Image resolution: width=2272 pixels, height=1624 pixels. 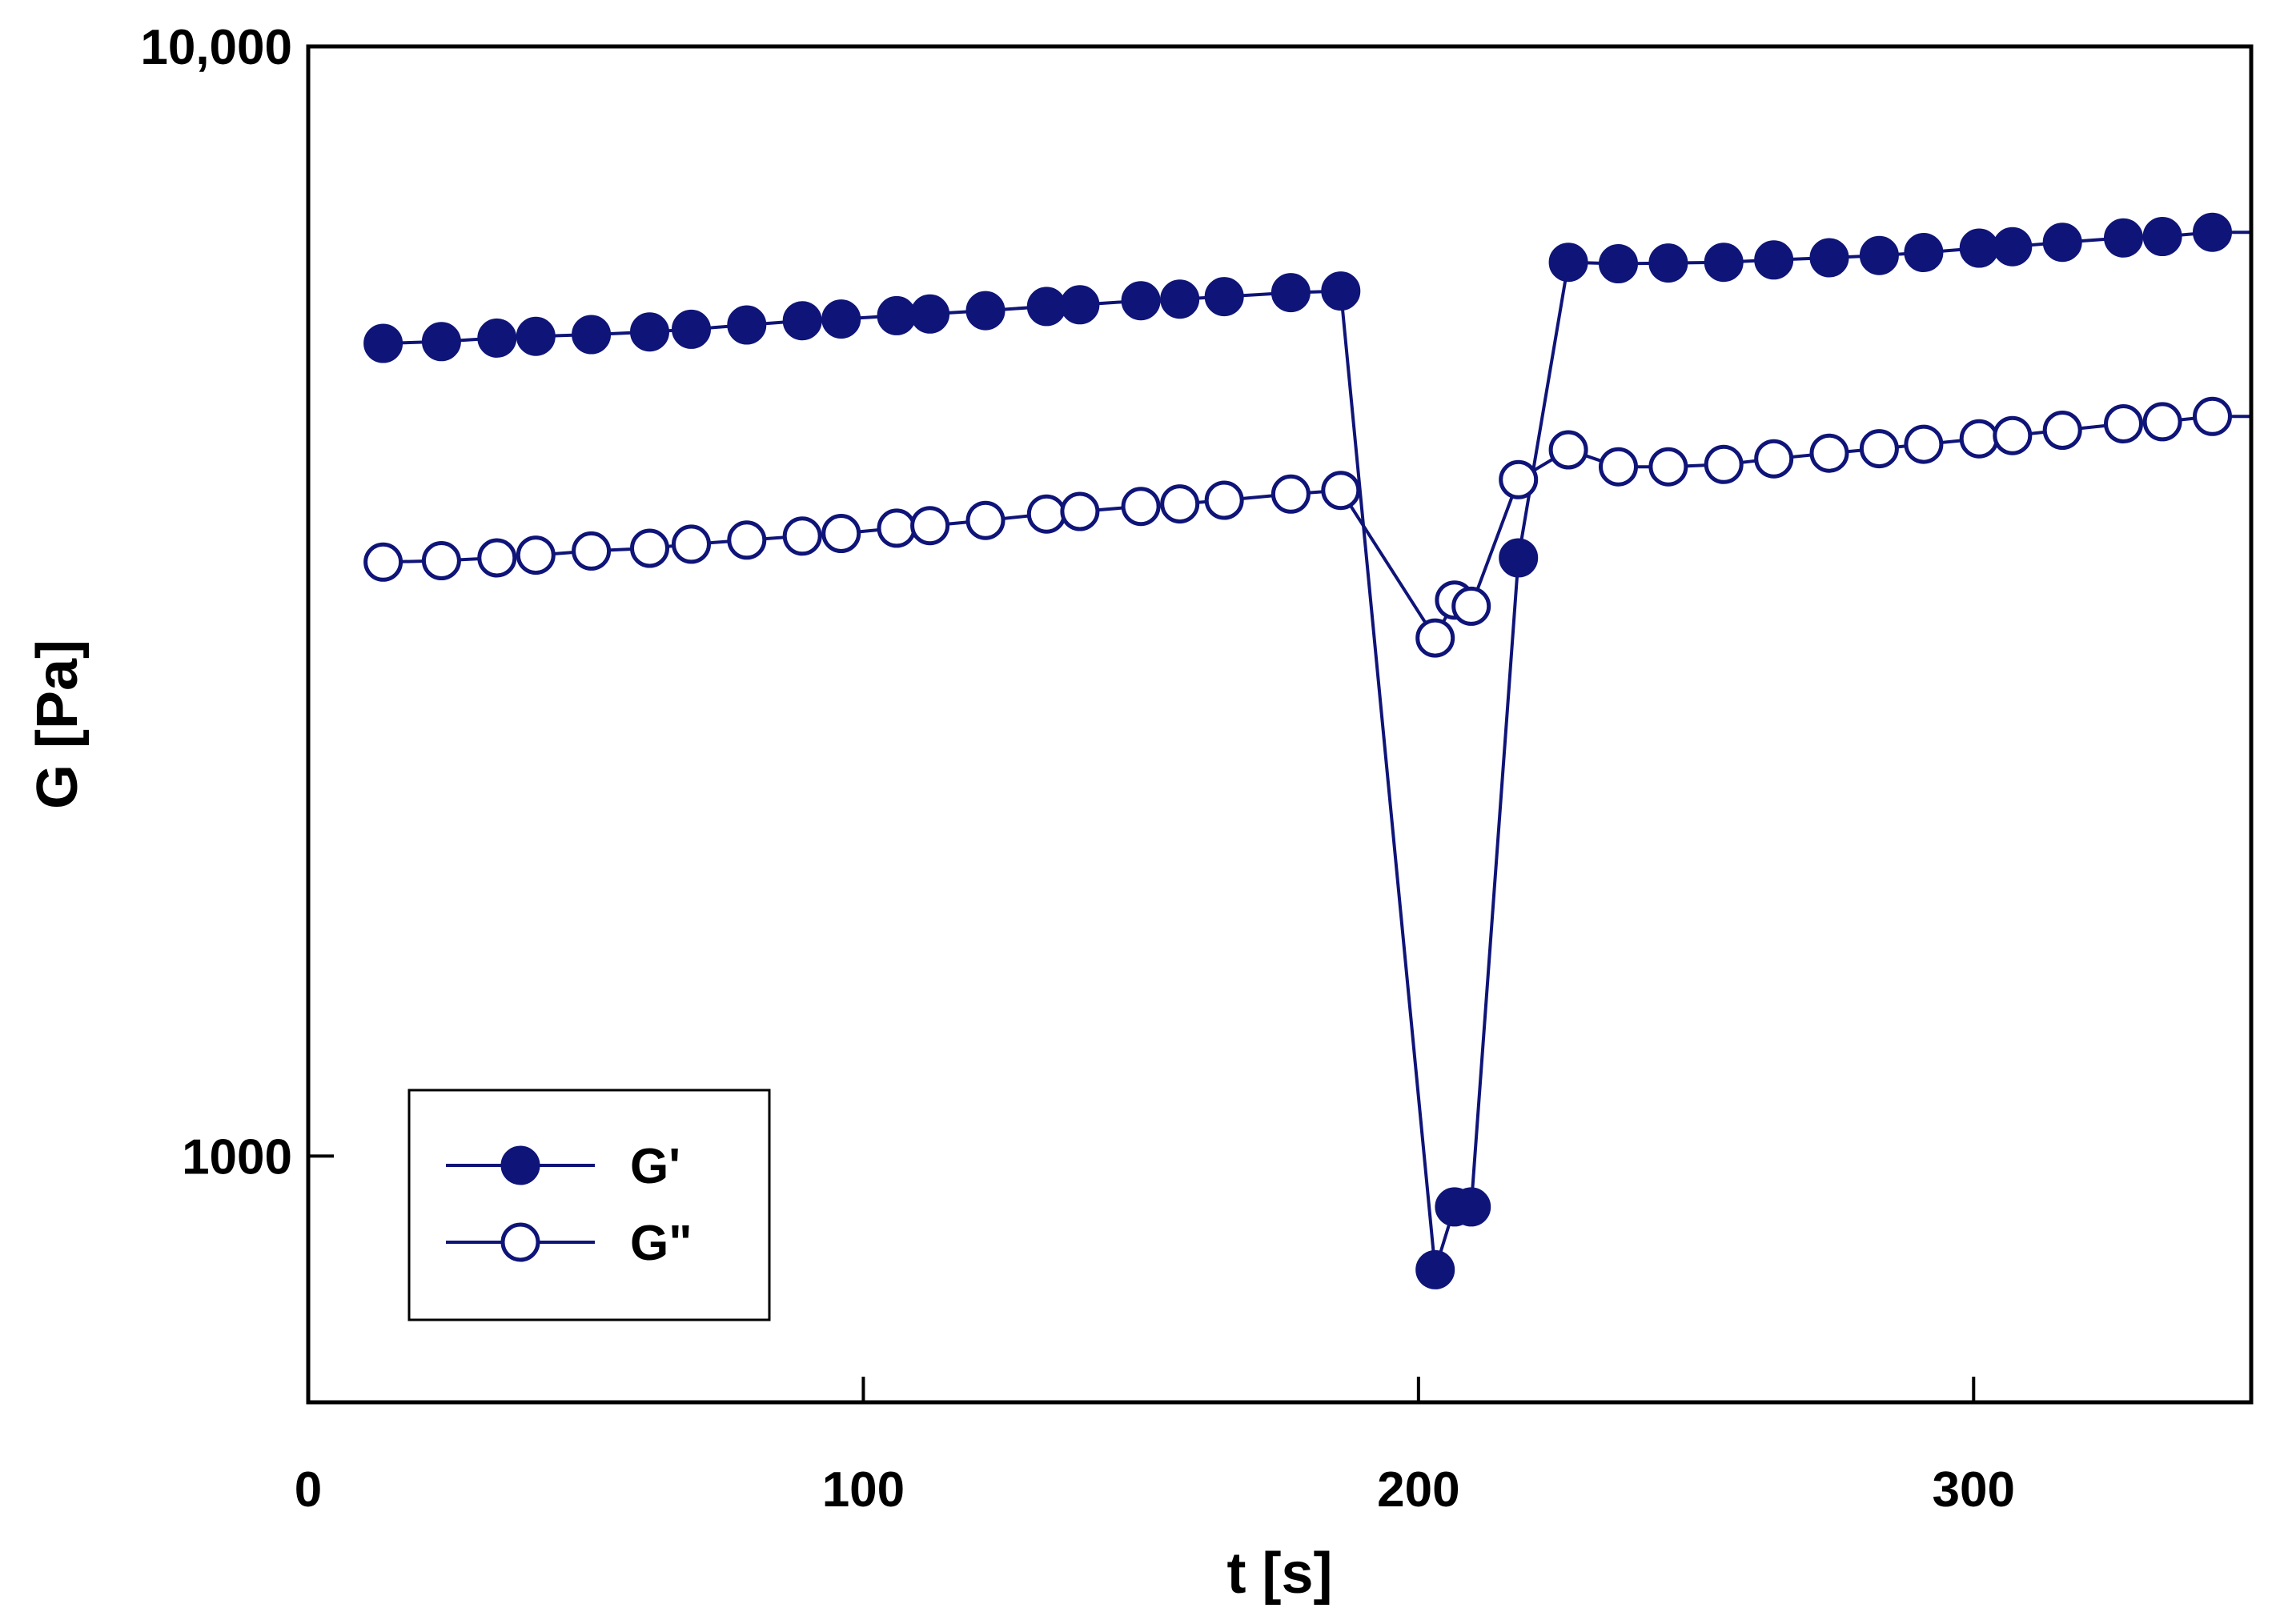 What do you see at coordinates (520, 1242) in the screenshot?
I see `legend-open-circle-icon` at bounding box center [520, 1242].